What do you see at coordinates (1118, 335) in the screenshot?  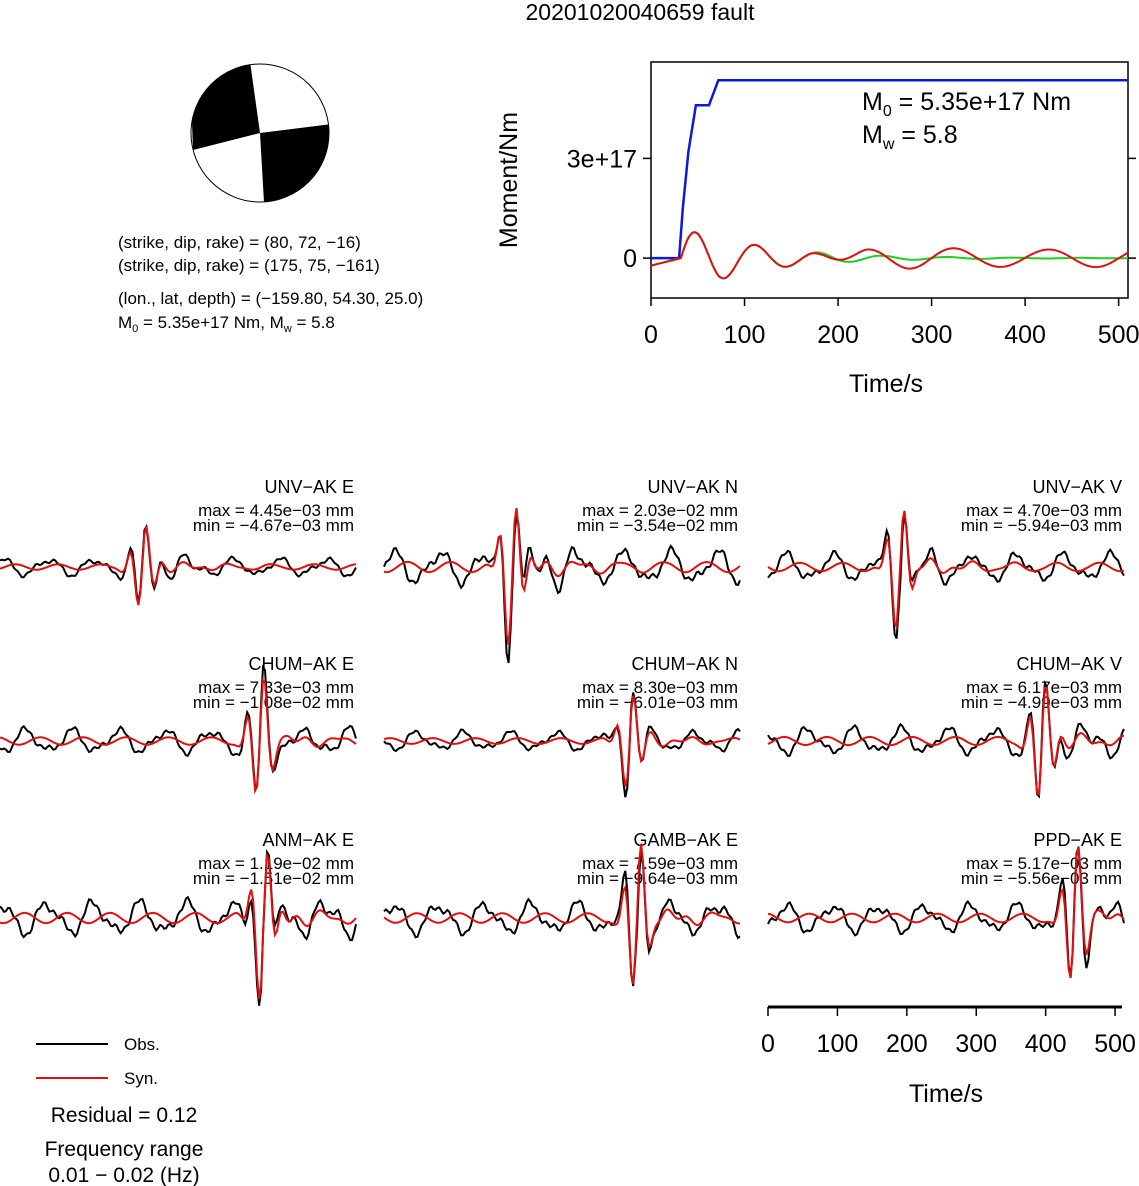 I see `moment-x-tick-label: 500` at bounding box center [1118, 335].